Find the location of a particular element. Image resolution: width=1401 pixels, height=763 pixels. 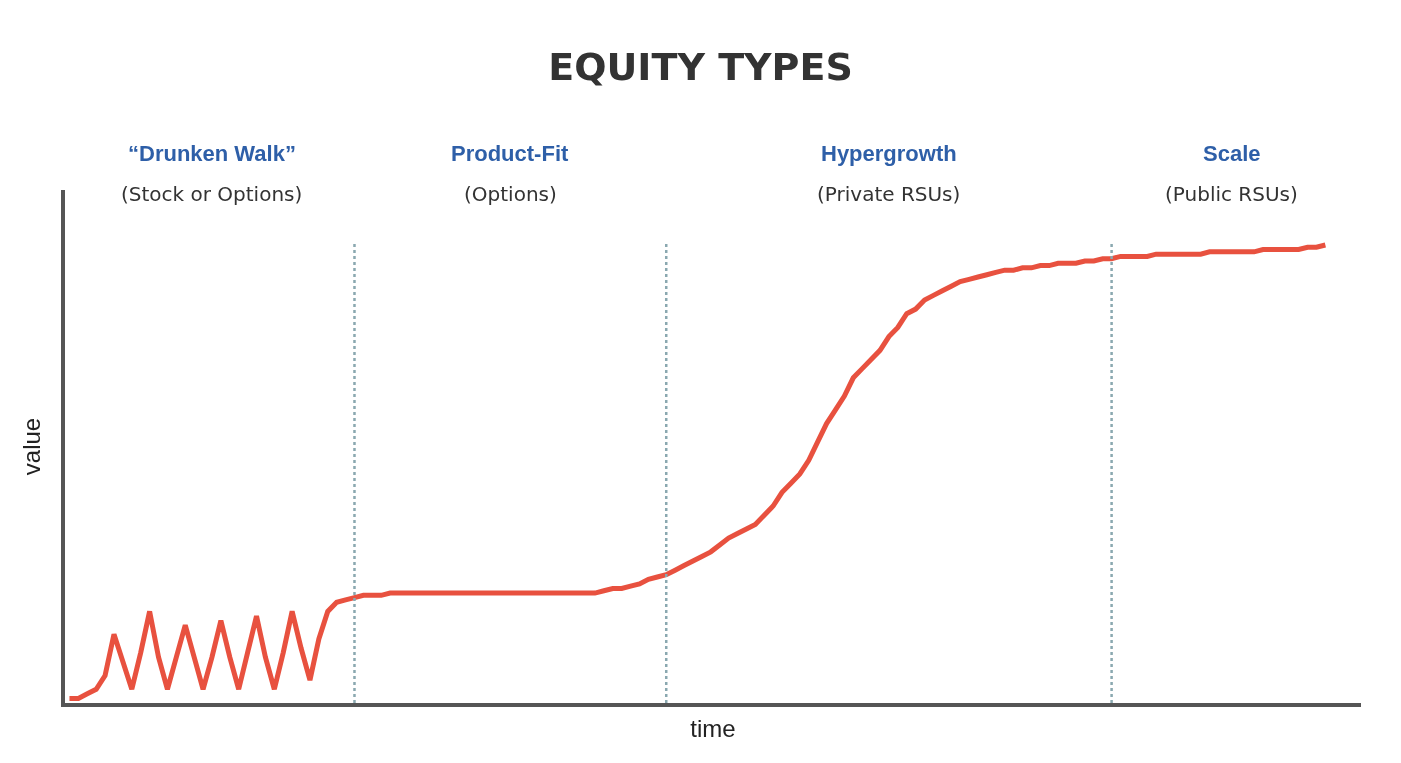

text: (Private RSUs) is located at coordinates (889, 194).